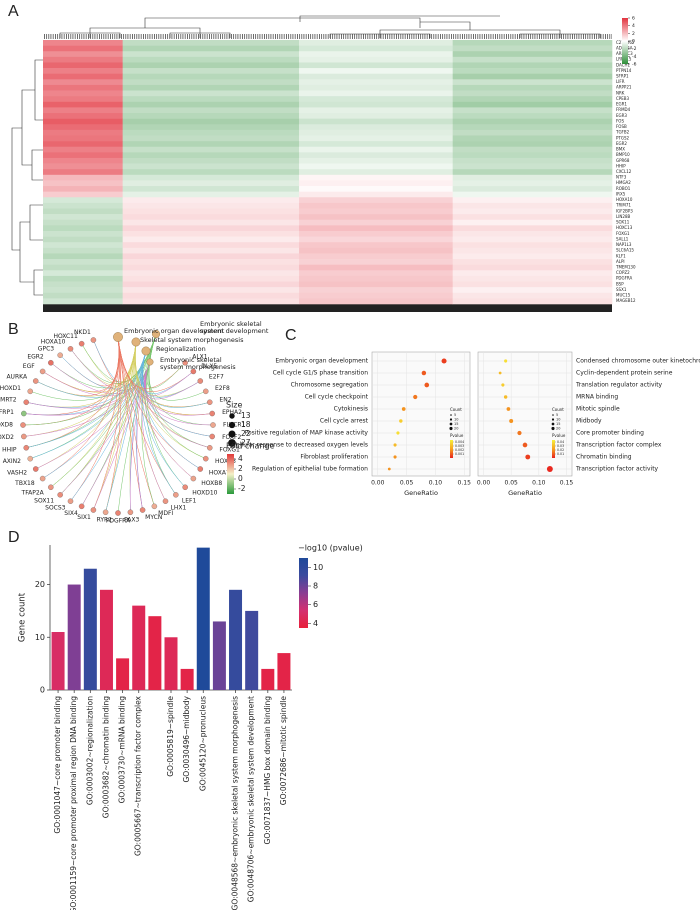 Image resolution: width=700 pixels, height=910 pixels. I want to click on row-label: PTGS2, so click(622, 137).